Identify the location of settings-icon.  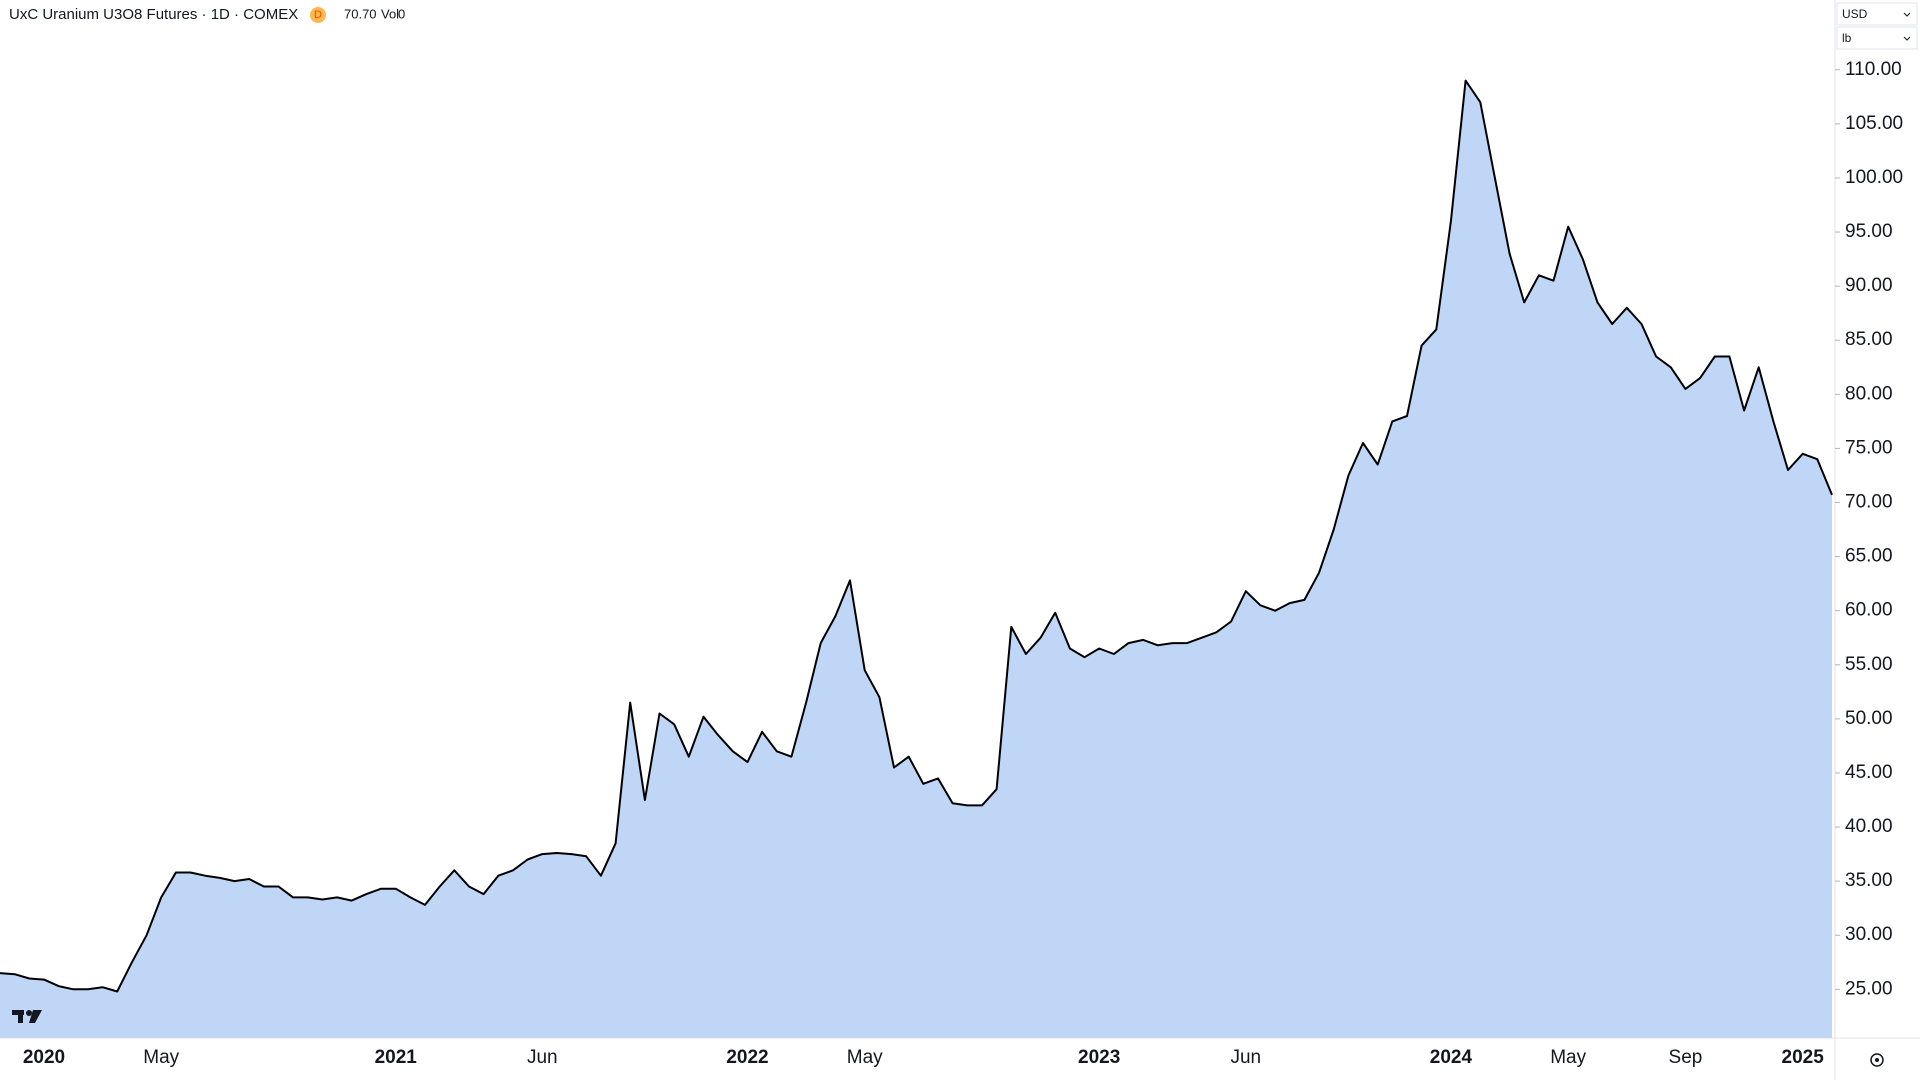
(1877, 1060).